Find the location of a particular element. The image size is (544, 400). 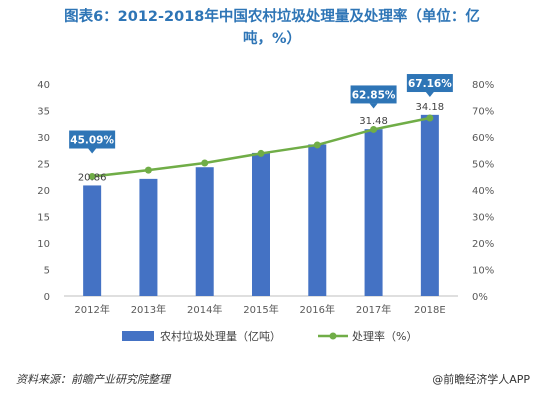

y-left-tick-label: 0 is located at coordinates (47, 297).